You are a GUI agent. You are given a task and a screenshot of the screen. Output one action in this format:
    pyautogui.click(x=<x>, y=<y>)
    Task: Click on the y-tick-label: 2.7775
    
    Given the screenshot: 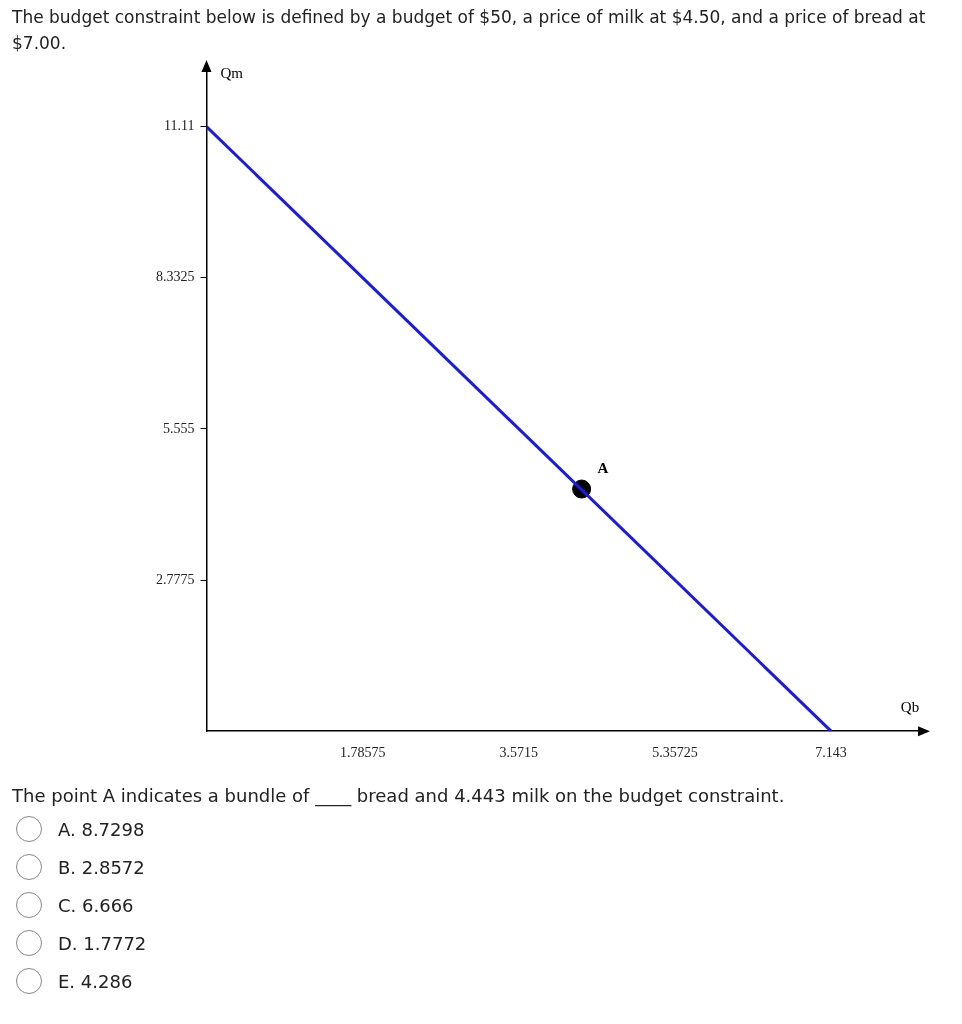 What is the action you would take?
    pyautogui.click(x=175, y=579)
    